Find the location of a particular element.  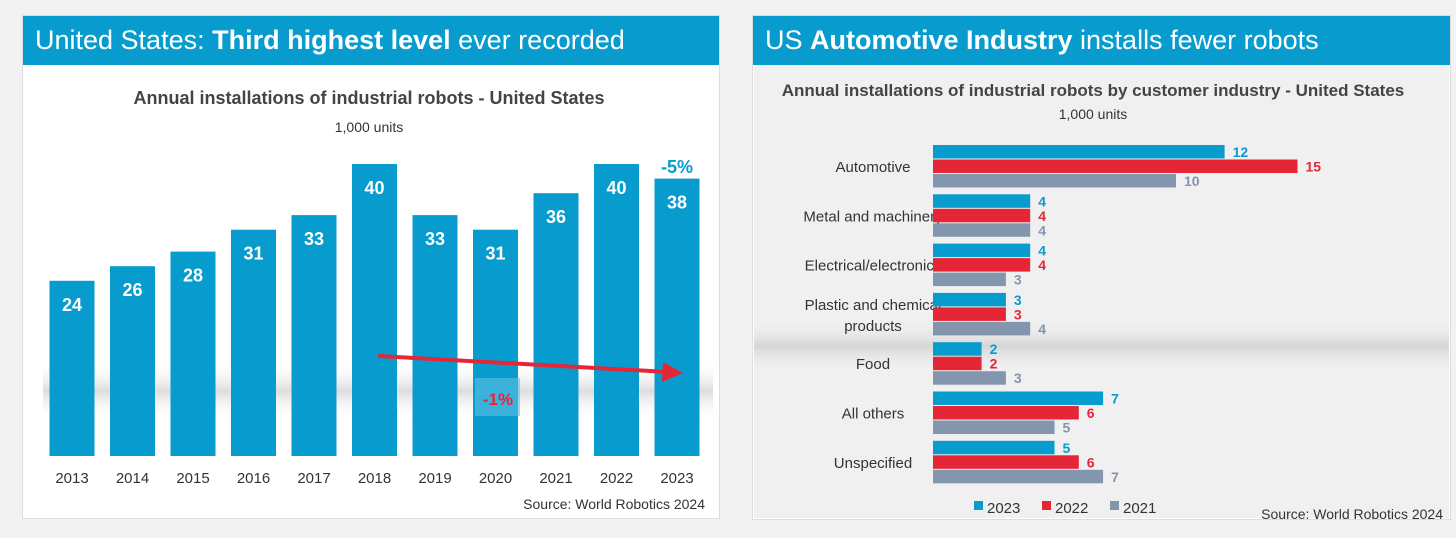

bar-label: 24 is located at coordinates (72, 305).